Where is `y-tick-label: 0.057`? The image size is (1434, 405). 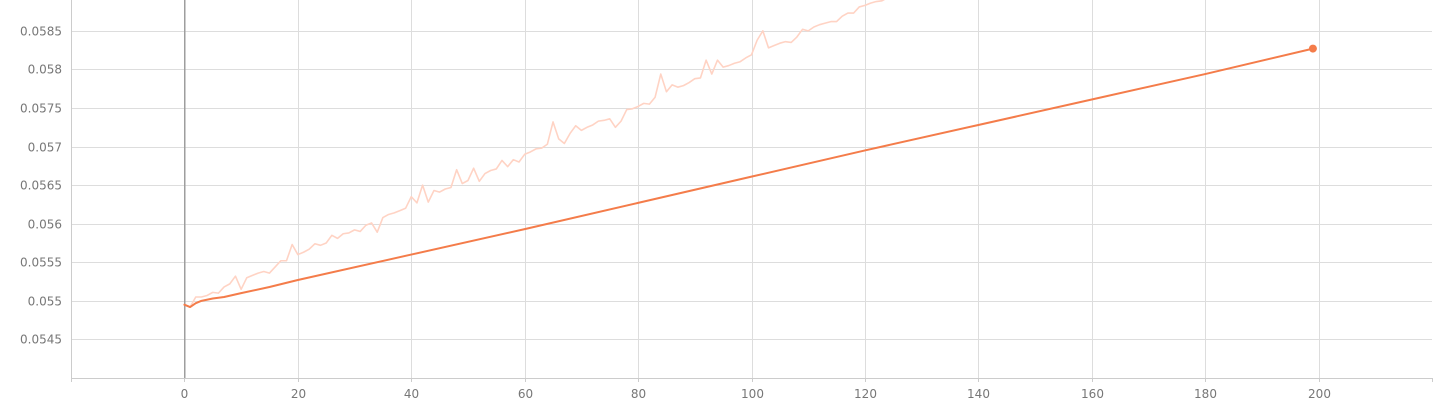
y-tick-label: 0.057 is located at coordinates (45, 148).